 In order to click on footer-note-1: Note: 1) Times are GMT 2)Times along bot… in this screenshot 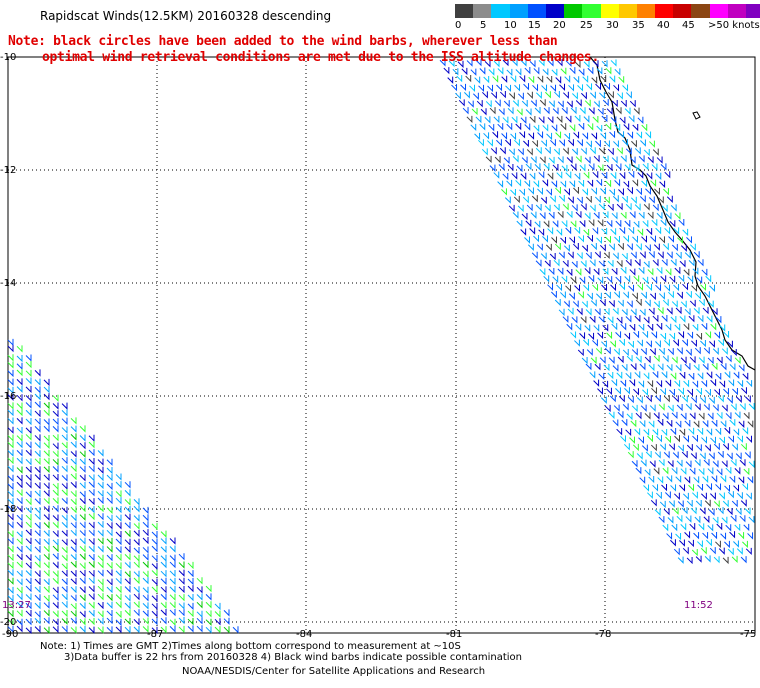, I will do `click(250, 646)`.